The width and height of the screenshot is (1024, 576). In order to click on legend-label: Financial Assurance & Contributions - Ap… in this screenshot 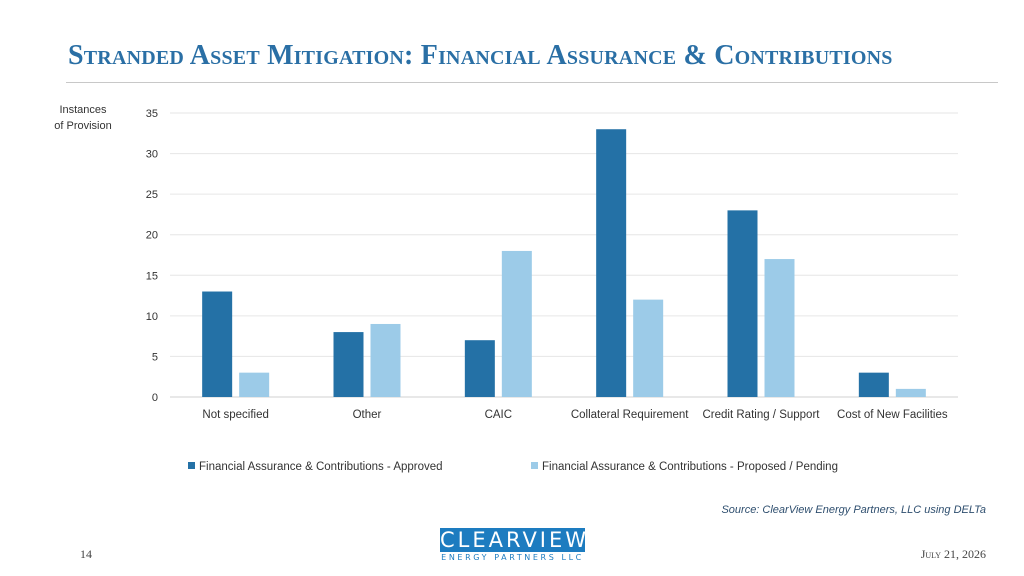, I will do `click(321, 467)`.